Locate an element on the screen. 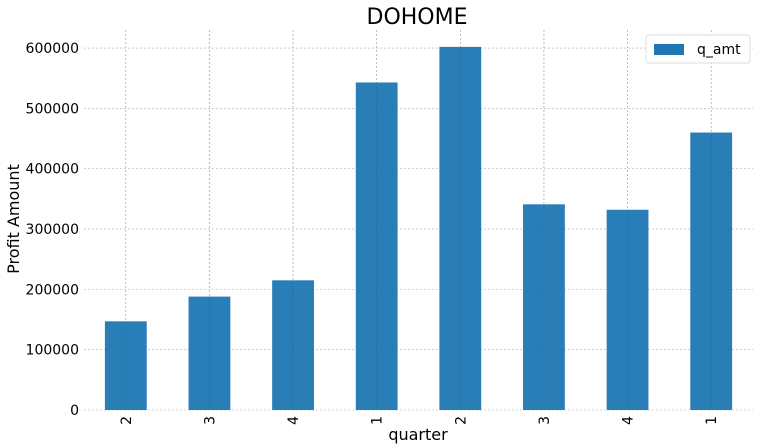  y-tick-label: 600000 is located at coordinates (52, 49).